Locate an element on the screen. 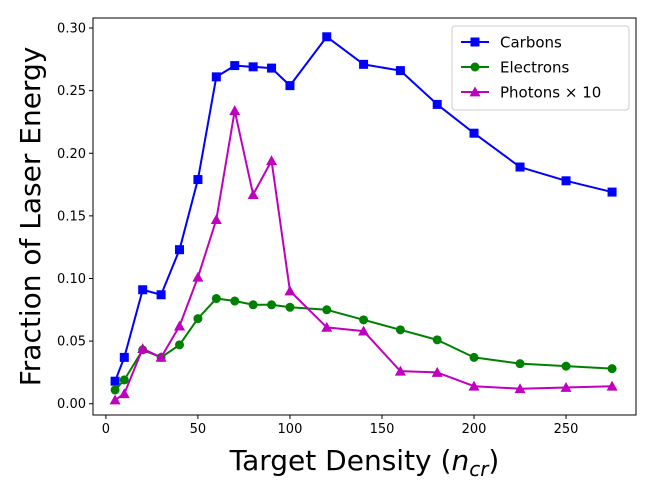 The height and width of the screenshot is (502, 664). y-tick-label: 0.00 is located at coordinates (71, 404).